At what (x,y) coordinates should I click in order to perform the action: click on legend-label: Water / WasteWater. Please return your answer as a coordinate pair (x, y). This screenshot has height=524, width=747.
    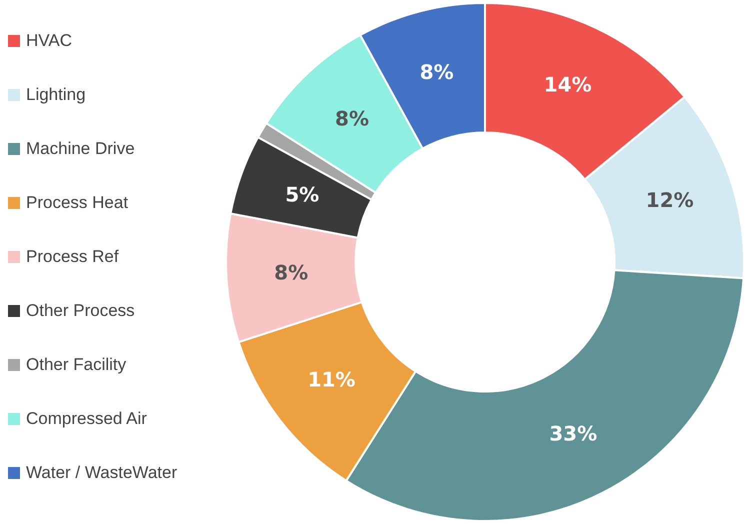
    Looking at the image, I should click on (102, 473).